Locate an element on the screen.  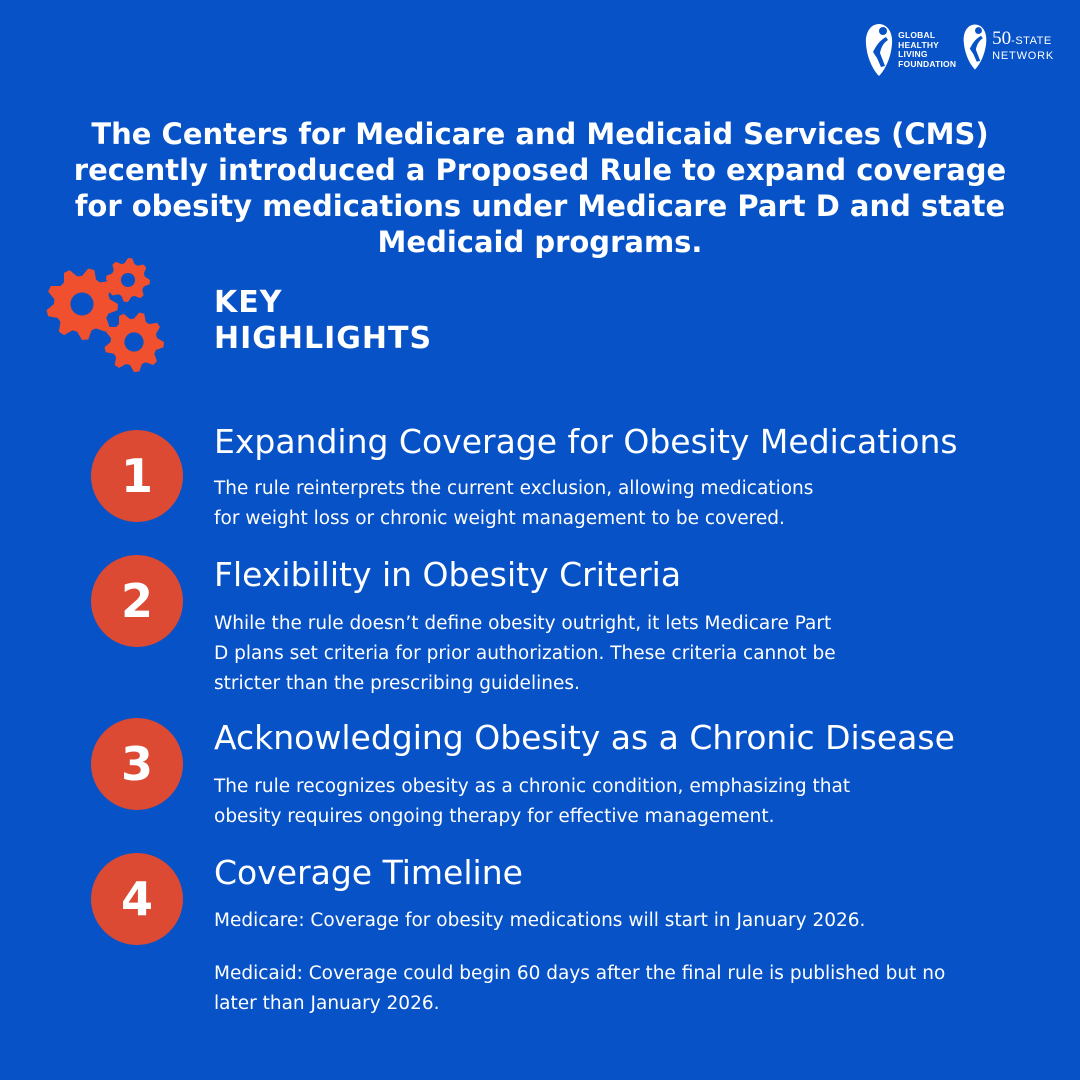
fifty-state-network-logo: 50-STATE NETWORK is located at coordinates (1008, 47).